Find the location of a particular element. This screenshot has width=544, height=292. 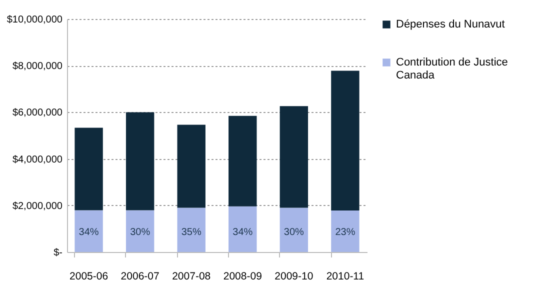

x-tick-label: 2008-09 is located at coordinates (242, 276).